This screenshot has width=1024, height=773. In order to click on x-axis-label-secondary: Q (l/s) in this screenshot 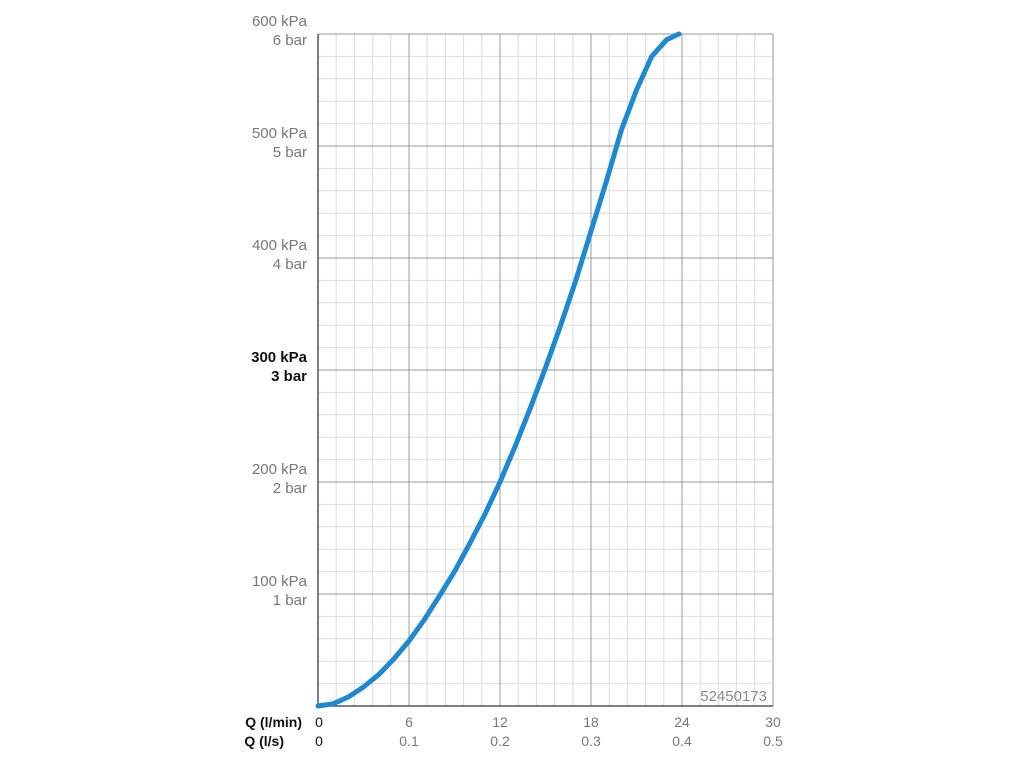, I will do `click(264, 741)`.